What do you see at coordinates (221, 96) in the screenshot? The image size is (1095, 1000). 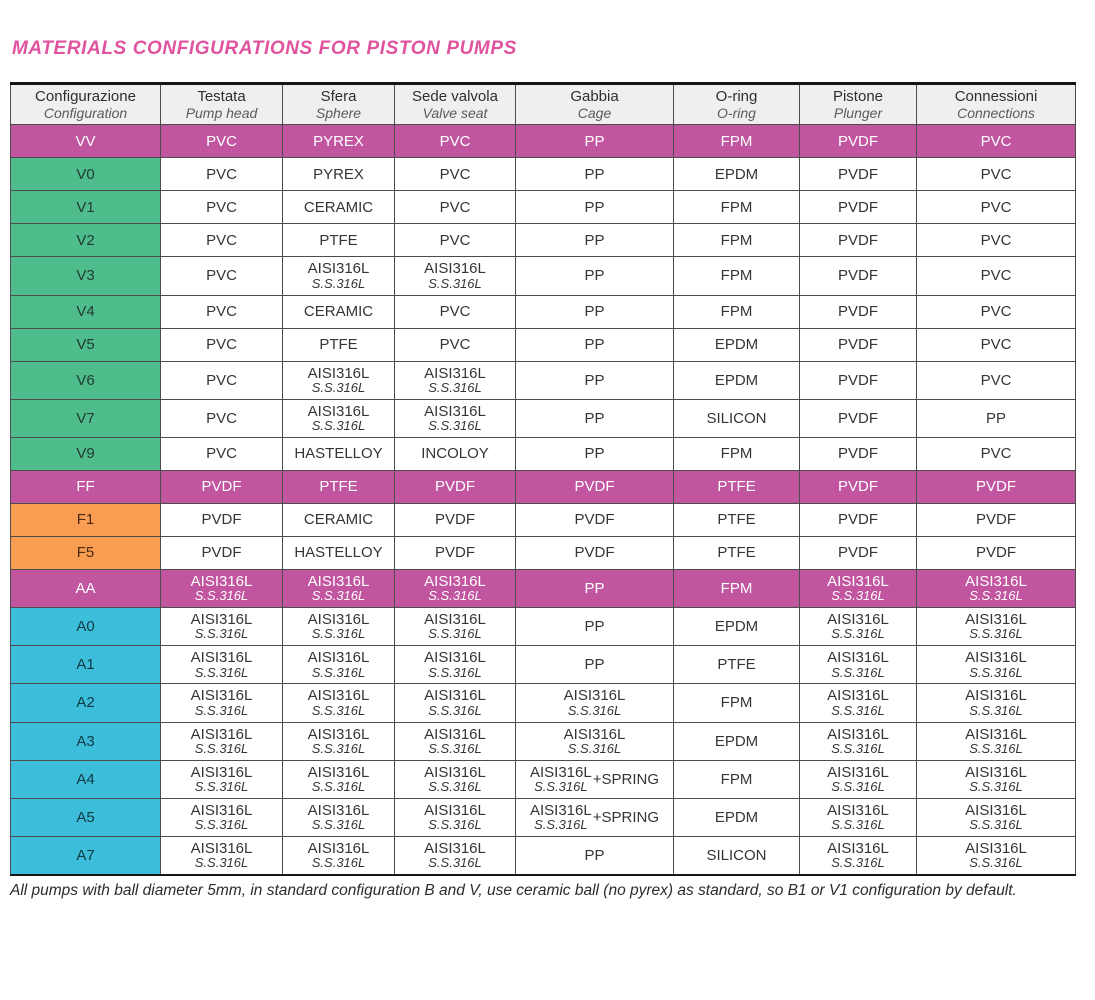 I see `header-label-italian: Testata` at bounding box center [221, 96].